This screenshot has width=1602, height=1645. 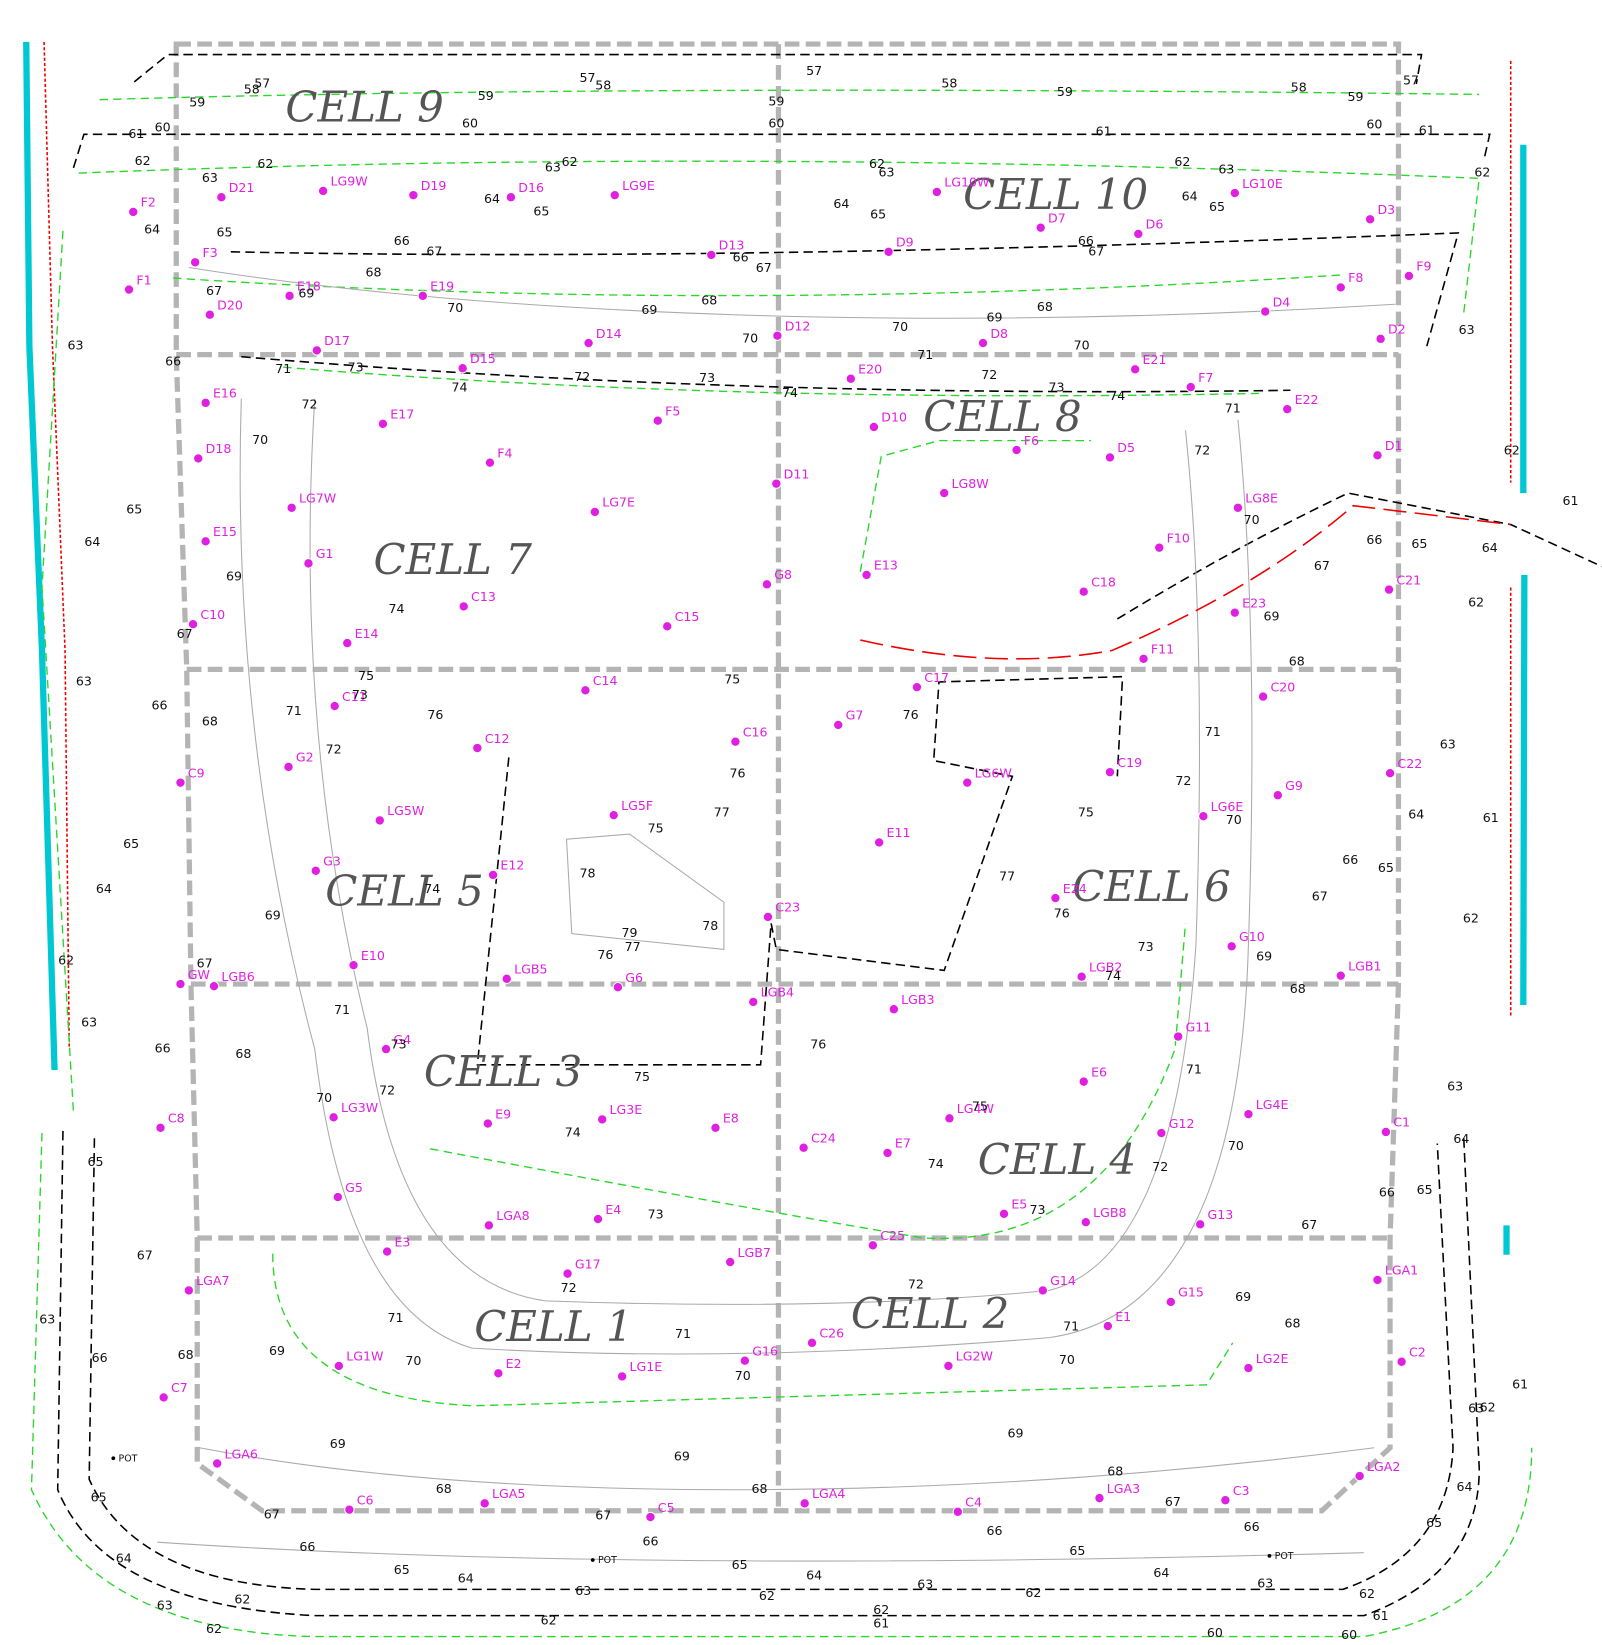 What do you see at coordinates (176, 1118) in the screenshot?
I see `sampling-point-label: C8` at bounding box center [176, 1118].